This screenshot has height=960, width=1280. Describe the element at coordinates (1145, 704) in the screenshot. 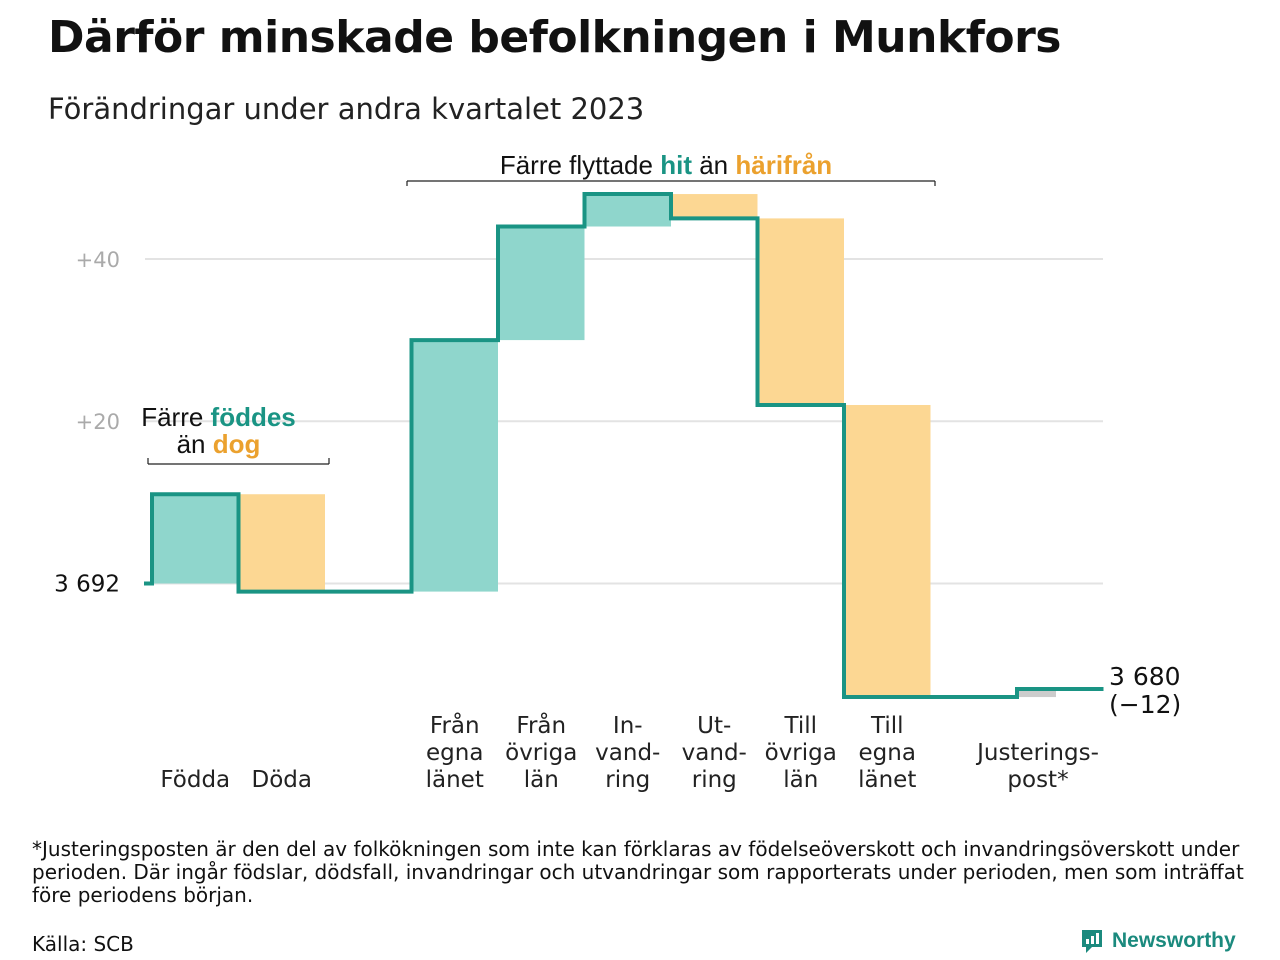

I see `end-change-label: (−12)` at that location.